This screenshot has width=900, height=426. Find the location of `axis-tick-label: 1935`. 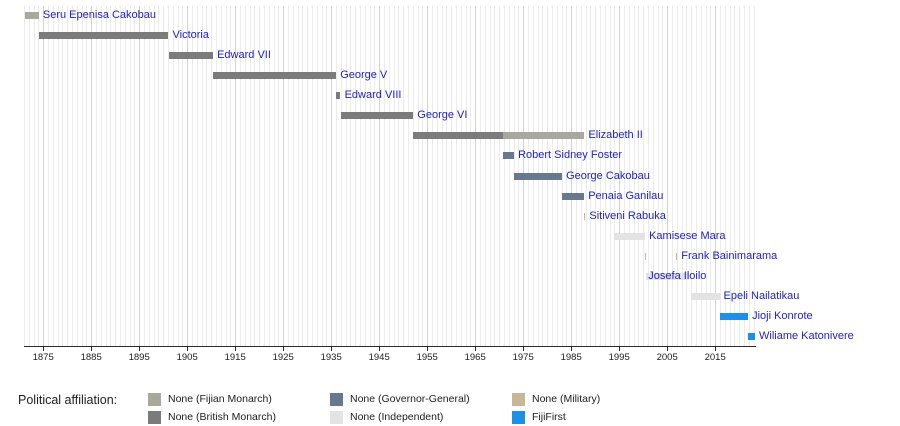

axis-tick-label: 1935 is located at coordinates (331, 357).